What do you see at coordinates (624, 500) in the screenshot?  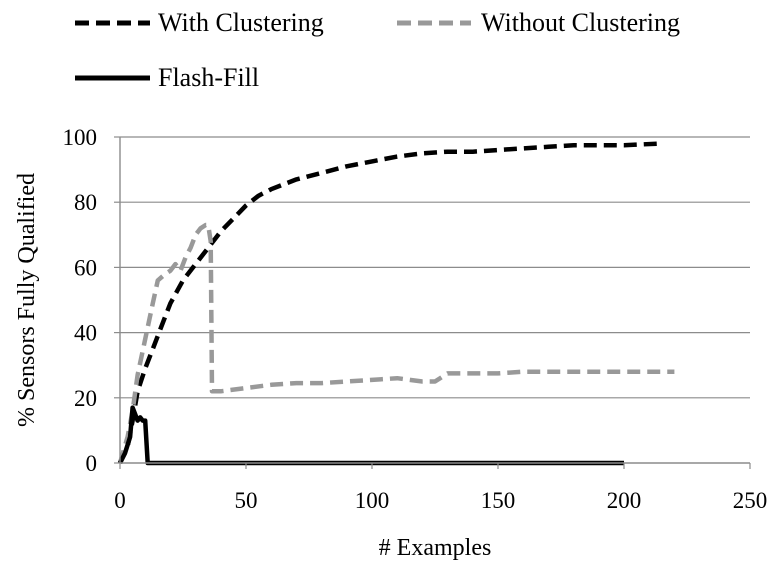 I see `x-tick-label-200: 200` at bounding box center [624, 500].